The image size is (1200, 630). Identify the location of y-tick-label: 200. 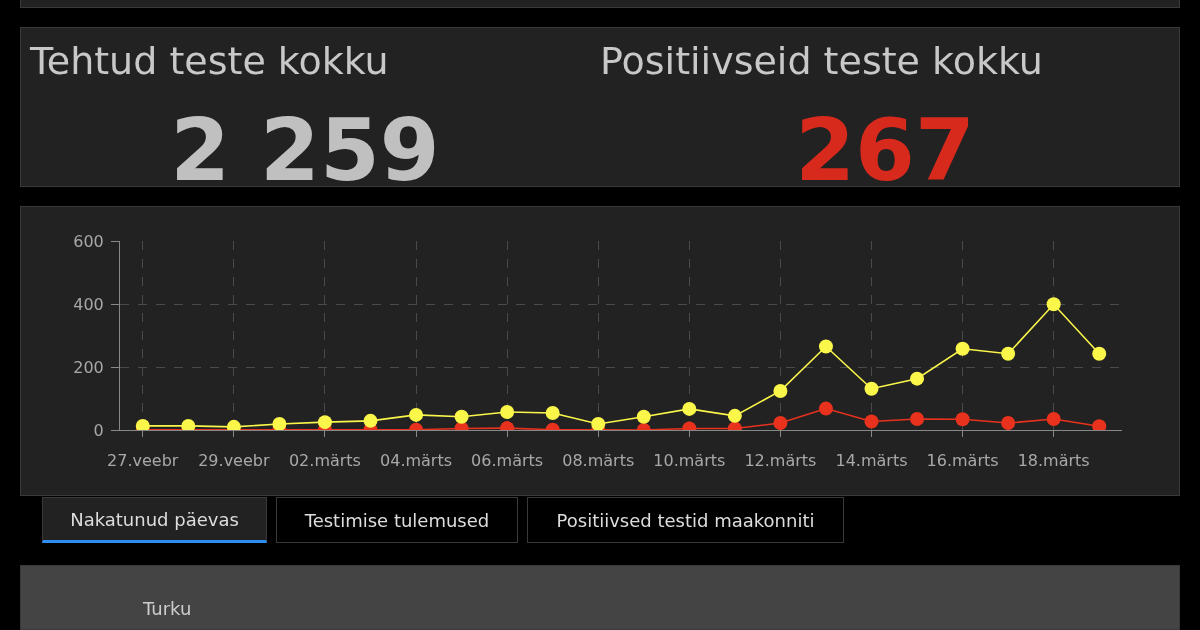
(88, 367).